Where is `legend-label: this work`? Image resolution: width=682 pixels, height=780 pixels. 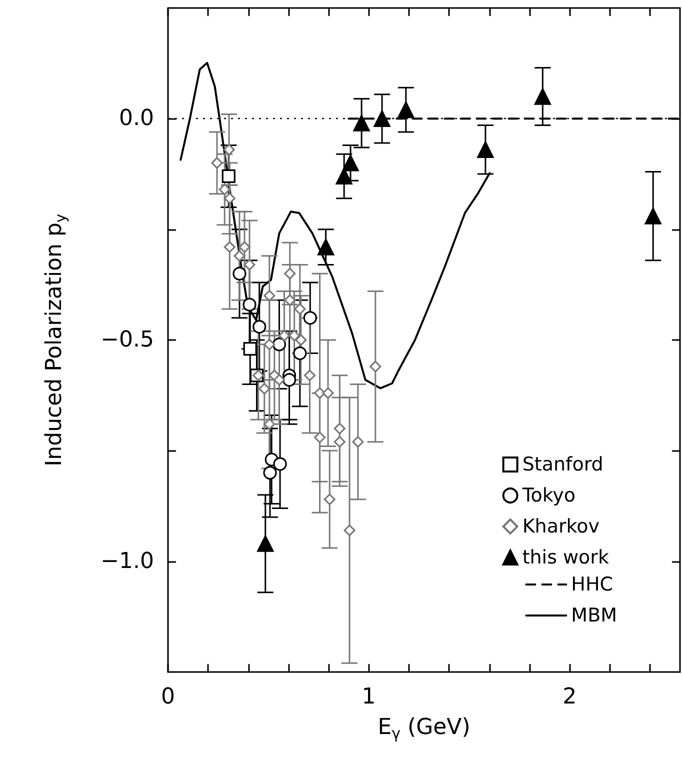 legend-label: this work is located at coordinates (565, 557).